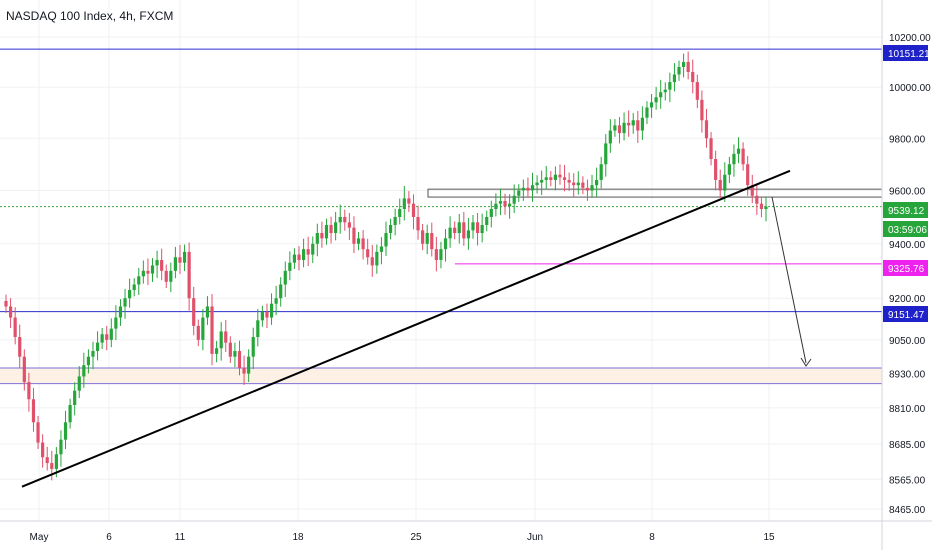  I want to click on price-tag, so click(905, 53).